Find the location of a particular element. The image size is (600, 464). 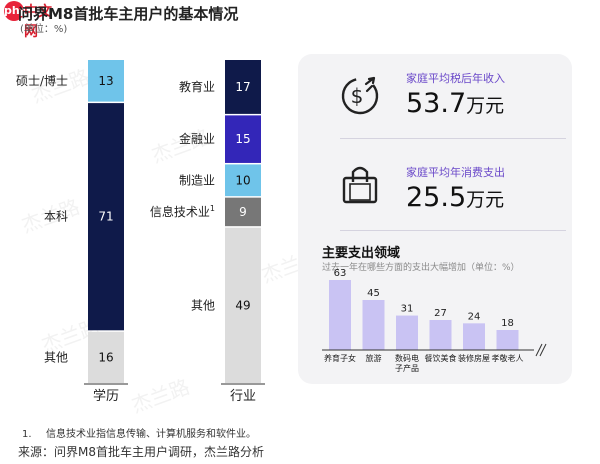

segment-category-label: 信息技术业1 is located at coordinates (182, 211).